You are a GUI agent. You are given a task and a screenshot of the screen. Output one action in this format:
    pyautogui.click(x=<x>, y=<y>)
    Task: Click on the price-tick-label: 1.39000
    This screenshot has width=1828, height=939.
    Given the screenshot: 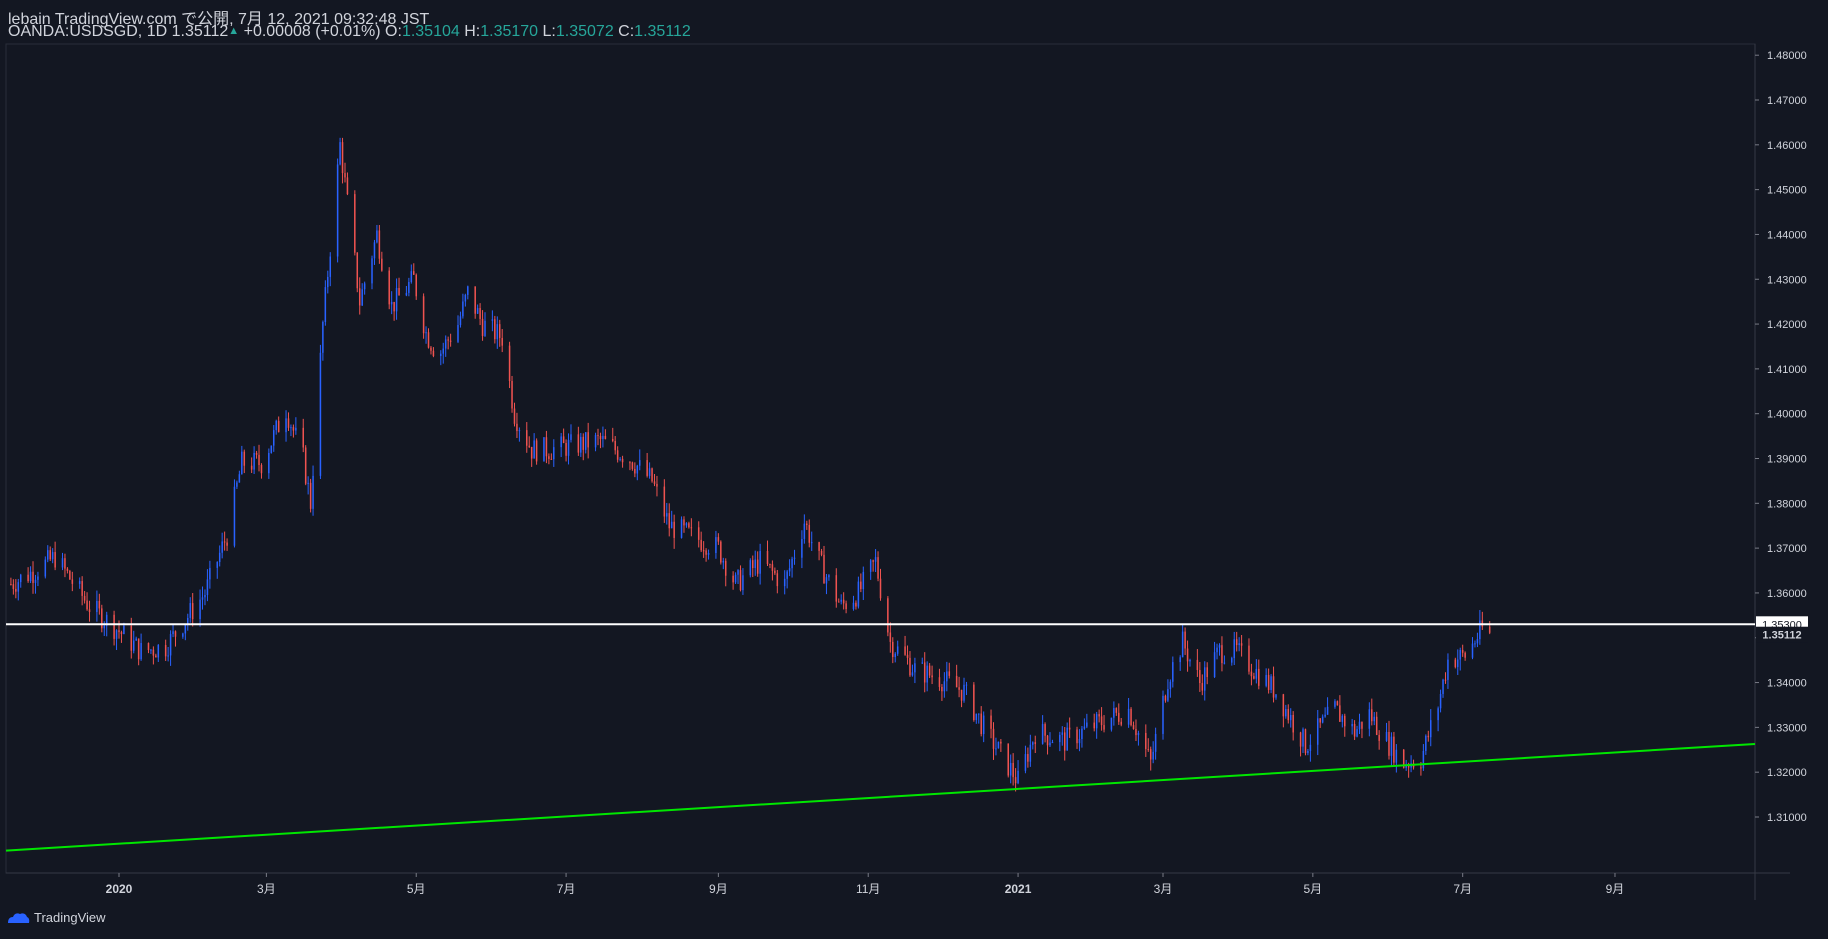 What is the action you would take?
    pyautogui.click(x=1787, y=460)
    